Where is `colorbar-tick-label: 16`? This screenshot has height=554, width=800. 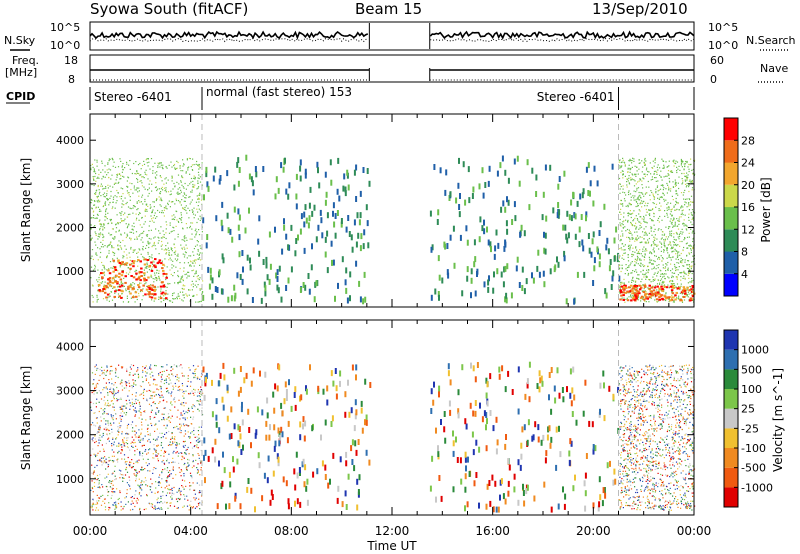
colorbar-tick-label: 16 is located at coordinates (748, 207).